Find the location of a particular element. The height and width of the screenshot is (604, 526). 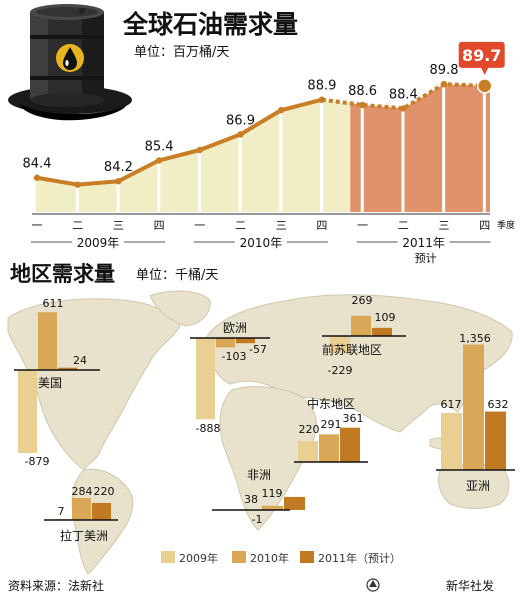

year-label: 2011年 is located at coordinates (423, 243).